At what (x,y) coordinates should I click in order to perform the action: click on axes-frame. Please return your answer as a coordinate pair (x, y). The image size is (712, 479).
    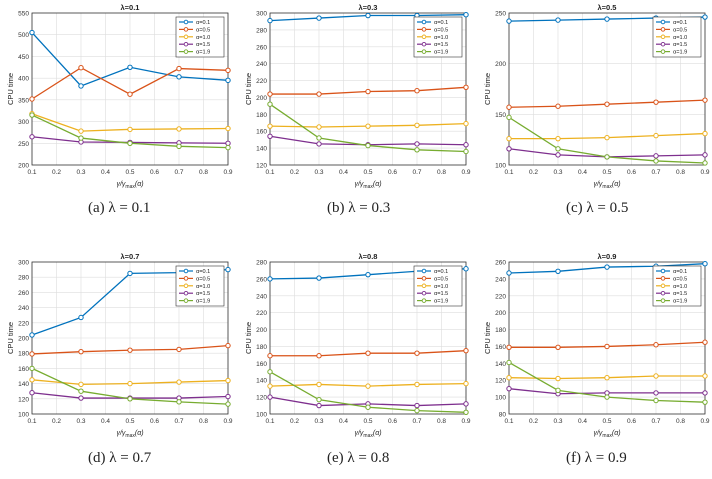
    Looking at the image, I should click on (368, 338).